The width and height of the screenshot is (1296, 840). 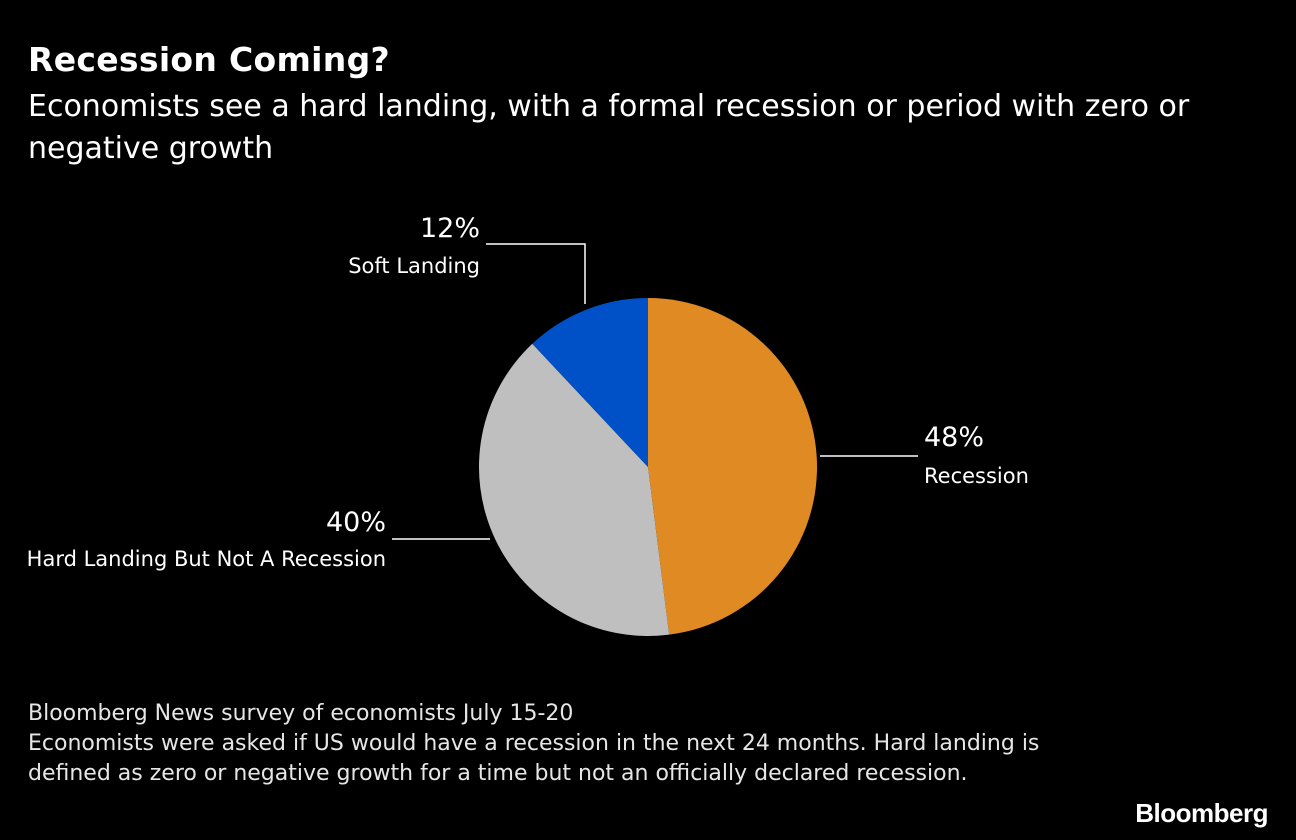 I want to click on slice-category-label: Recession, so click(x=976, y=476).